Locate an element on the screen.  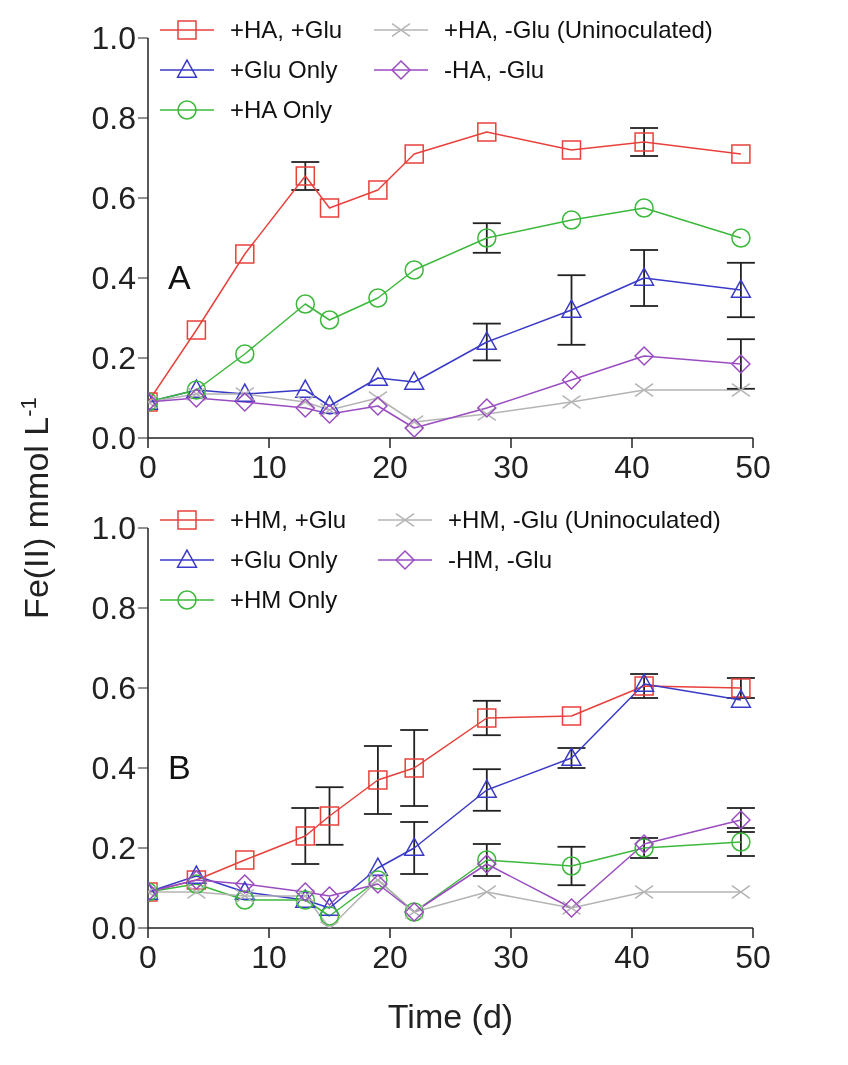
legend-label: -HA, -Glu is located at coordinates (494, 70).